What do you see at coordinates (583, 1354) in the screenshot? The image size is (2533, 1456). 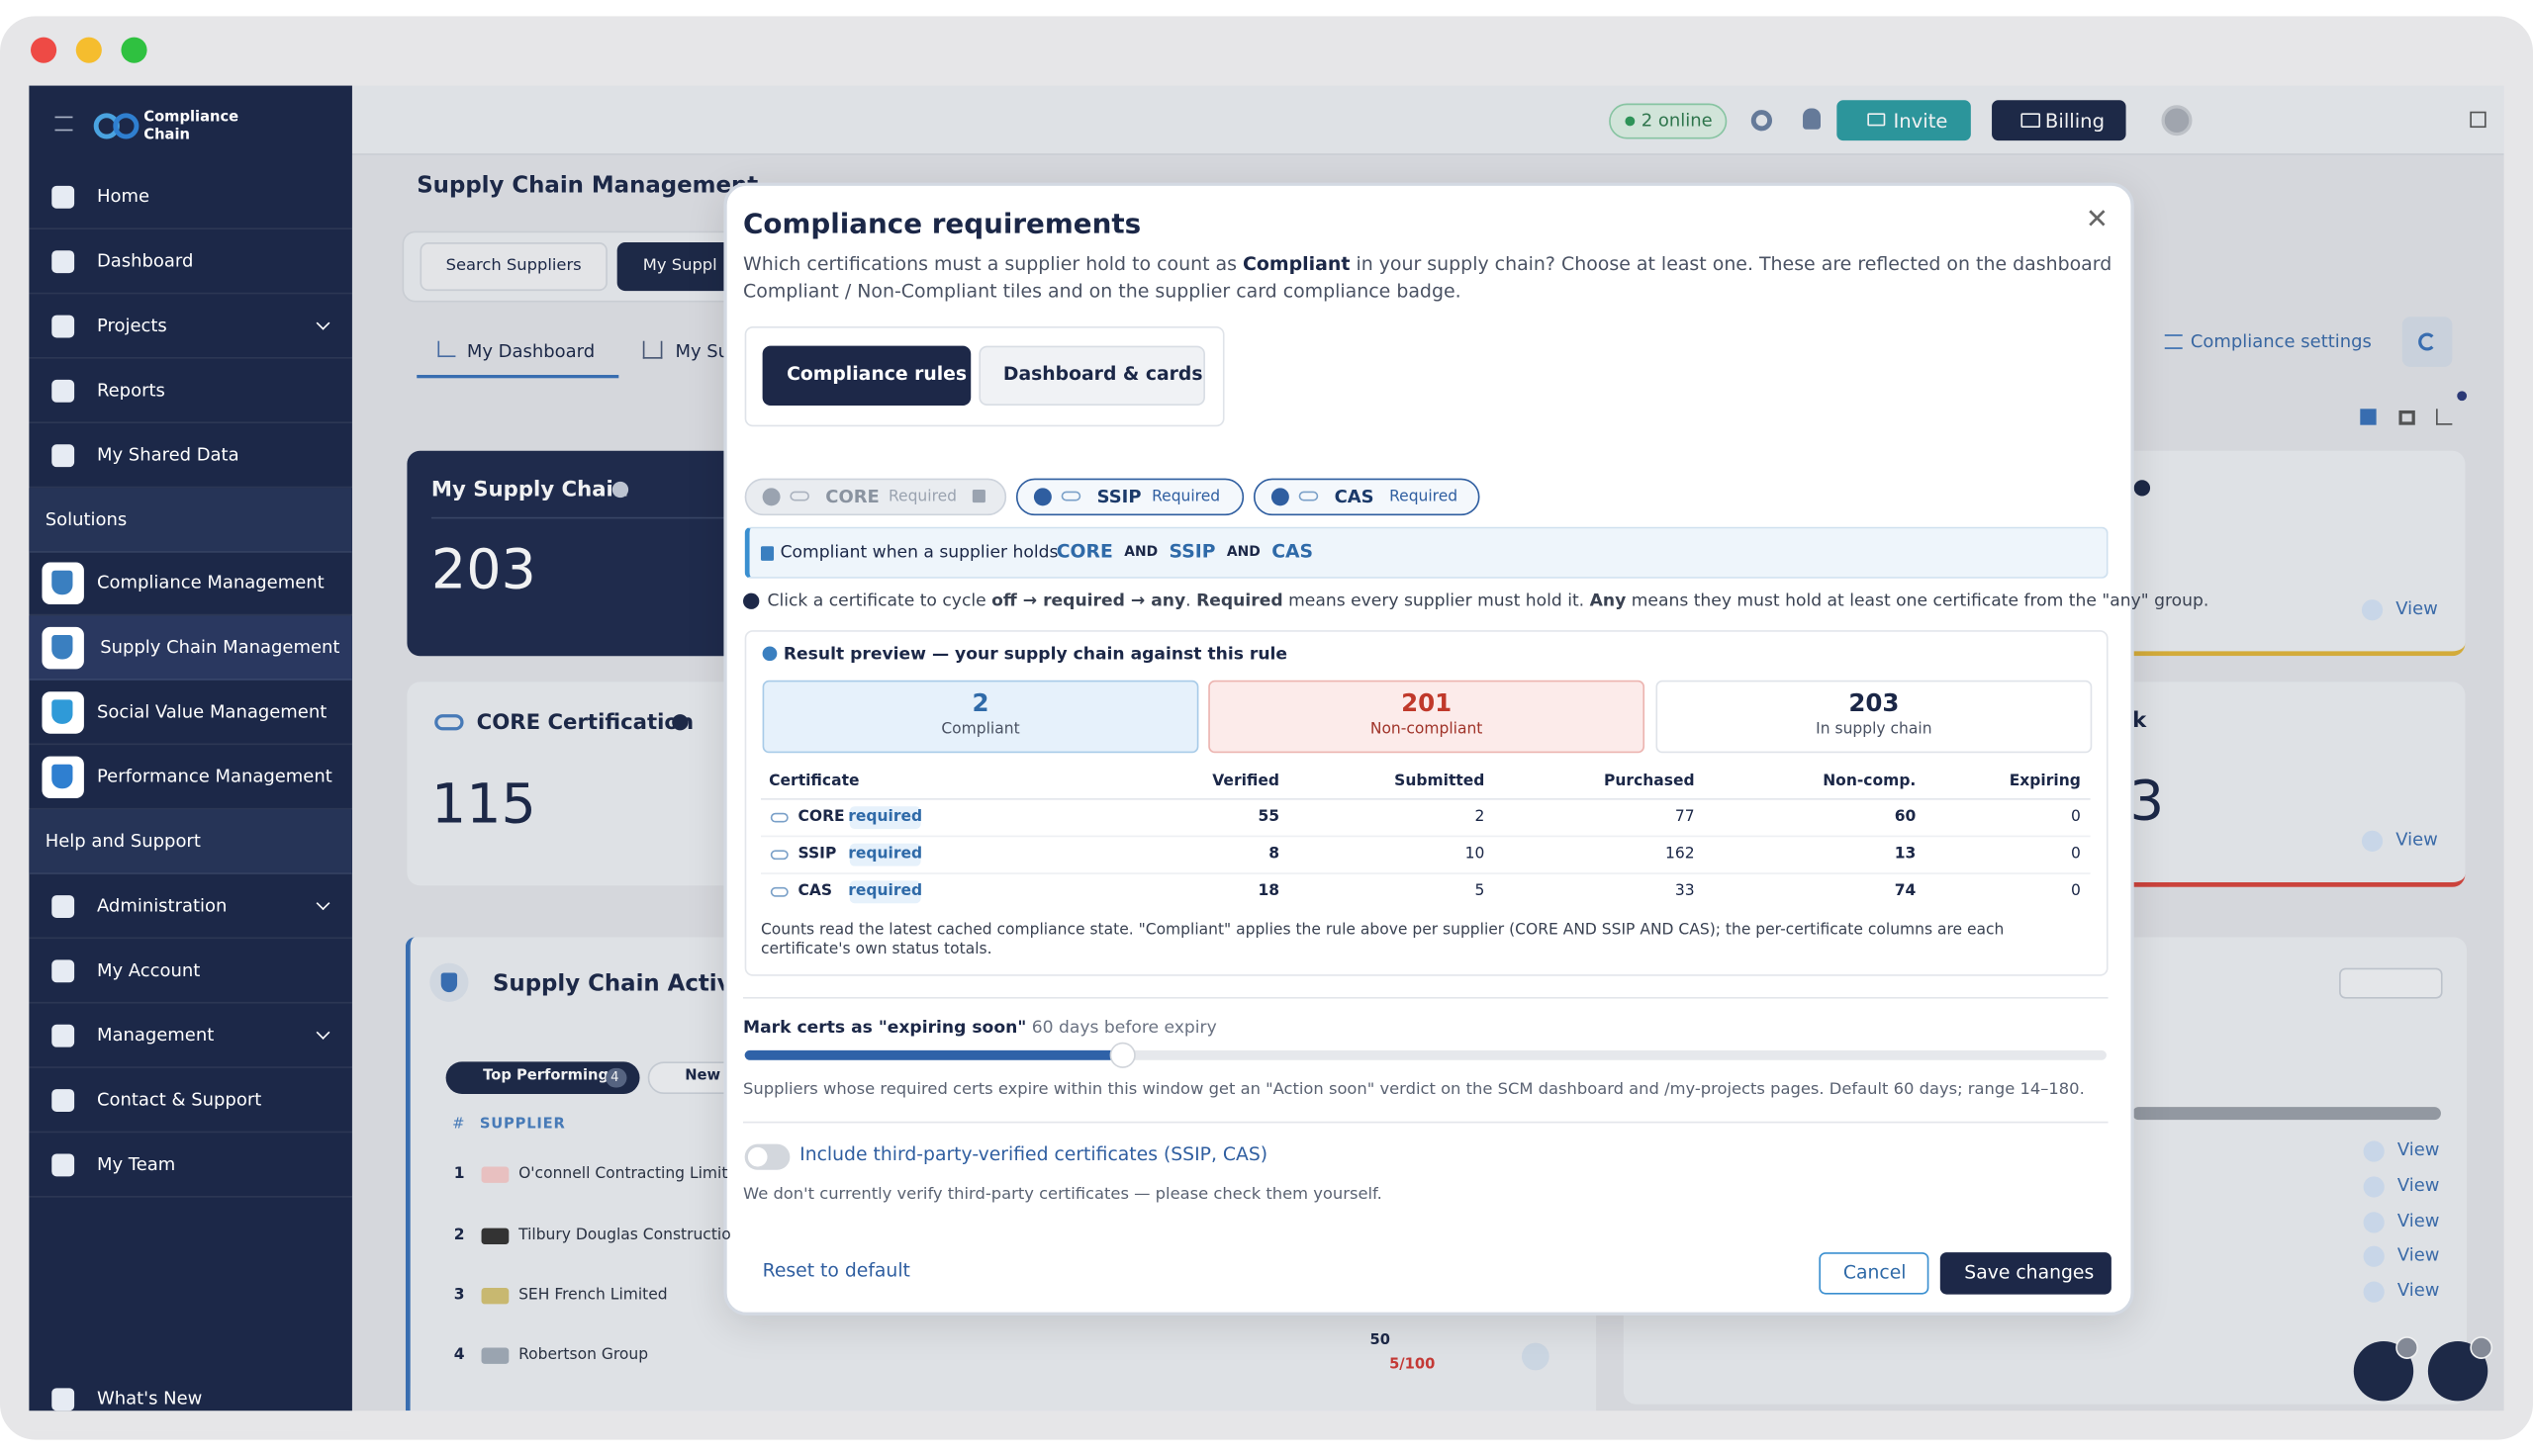 I see `supplier-name: Robertson Group` at bounding box center [583, 1354].